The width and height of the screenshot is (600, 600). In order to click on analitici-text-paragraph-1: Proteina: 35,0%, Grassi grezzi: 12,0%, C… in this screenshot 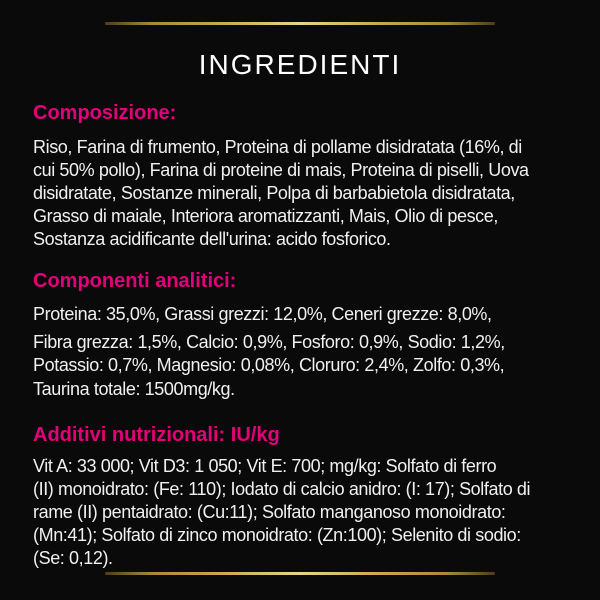, I will do `click(313, 314)`.